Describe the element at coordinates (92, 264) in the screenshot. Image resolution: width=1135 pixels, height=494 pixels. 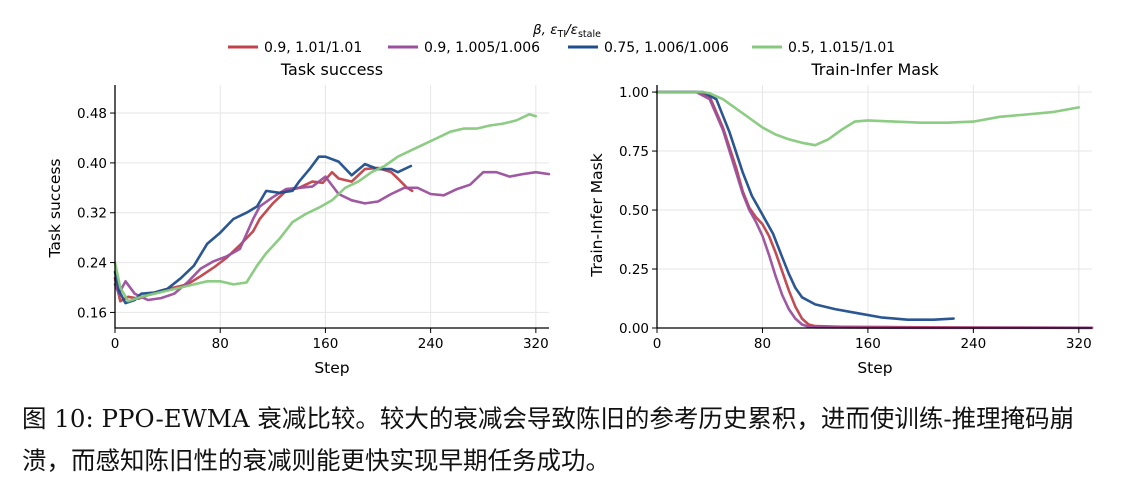
I see `y-tick-label: 0.24` at that location.